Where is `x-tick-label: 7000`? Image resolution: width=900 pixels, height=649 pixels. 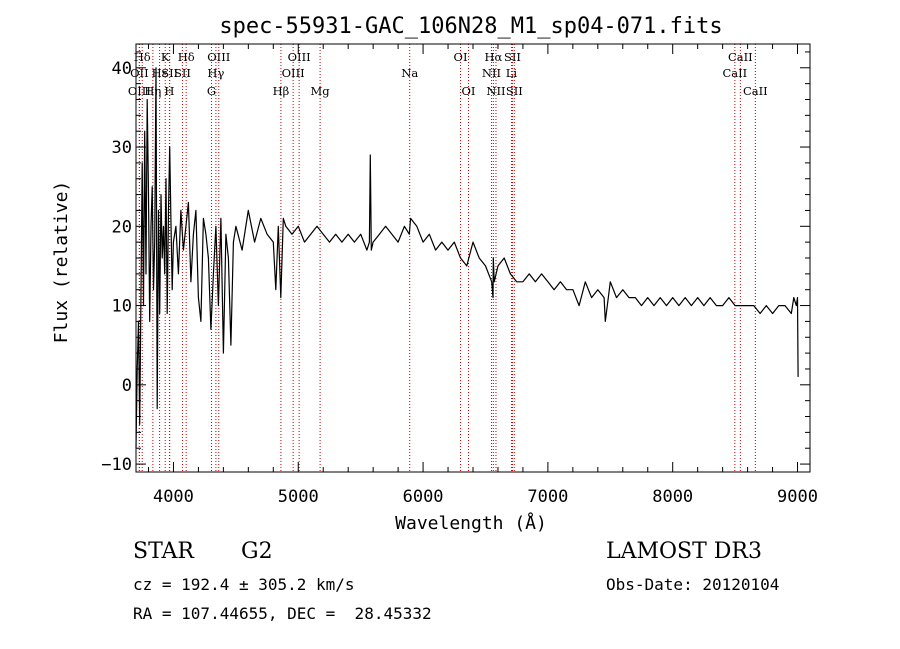 x-tick-label: 7000 is located at coordinates (547, 497).